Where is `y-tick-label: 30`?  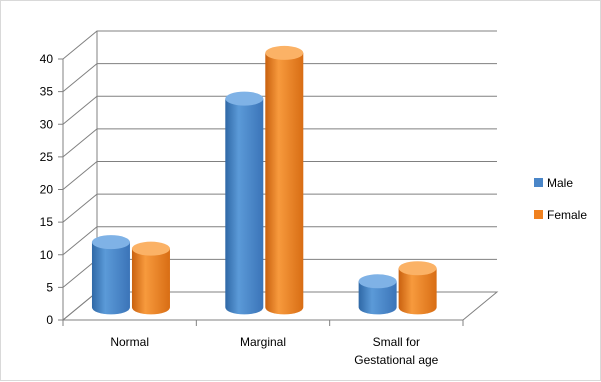 y-tick-label: 30 is located at coordinates (47, 124).